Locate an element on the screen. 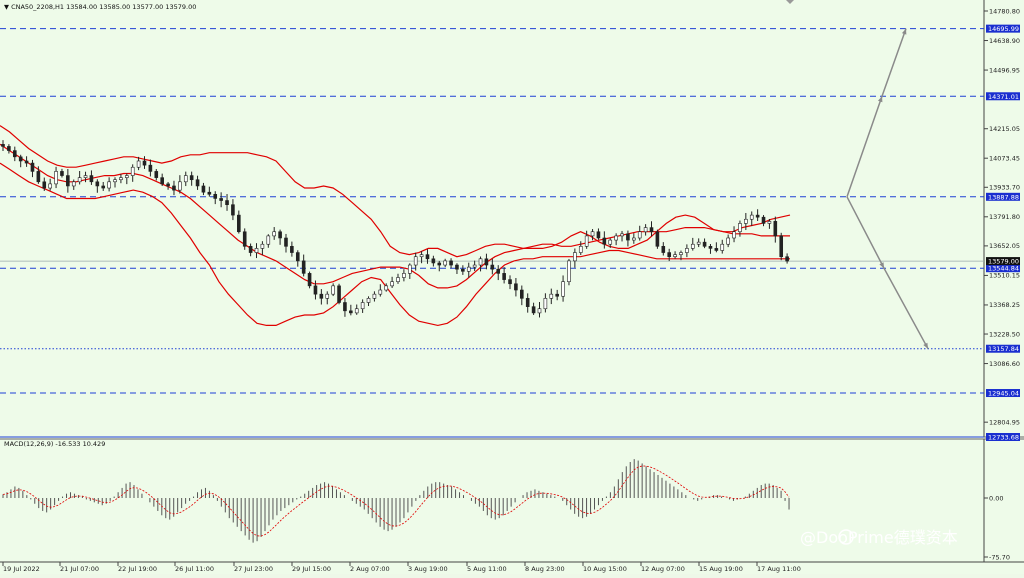 Image resolution: width=1024 pixels, height=578 pixels. time-tick-label: 2 Aug 07:00 is located at coordinates (370, 569).